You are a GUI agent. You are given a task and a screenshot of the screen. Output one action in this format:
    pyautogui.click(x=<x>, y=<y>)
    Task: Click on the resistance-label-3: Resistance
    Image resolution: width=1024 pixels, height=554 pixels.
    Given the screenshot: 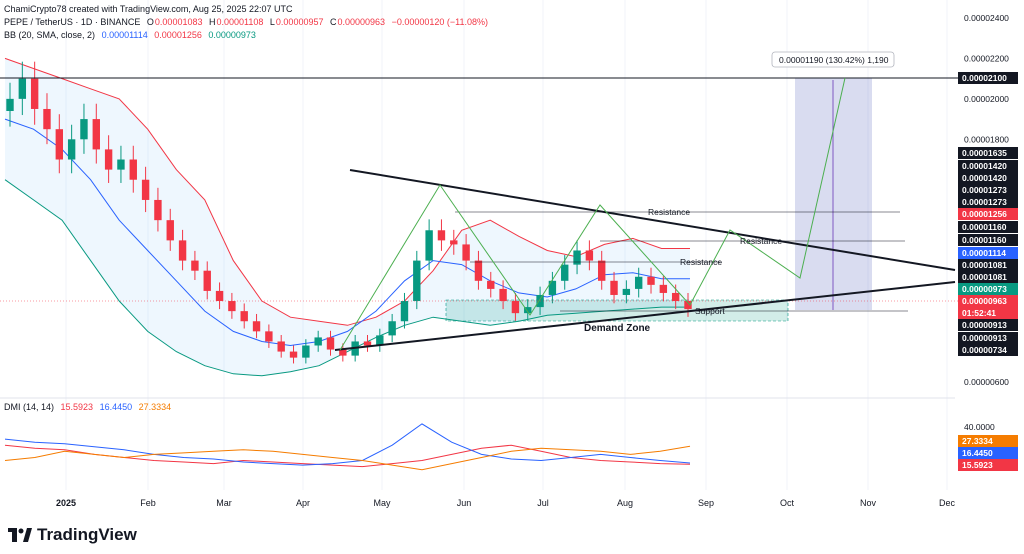 What is the action you would take?
    pyautogui.click(x=701, y=262)
    